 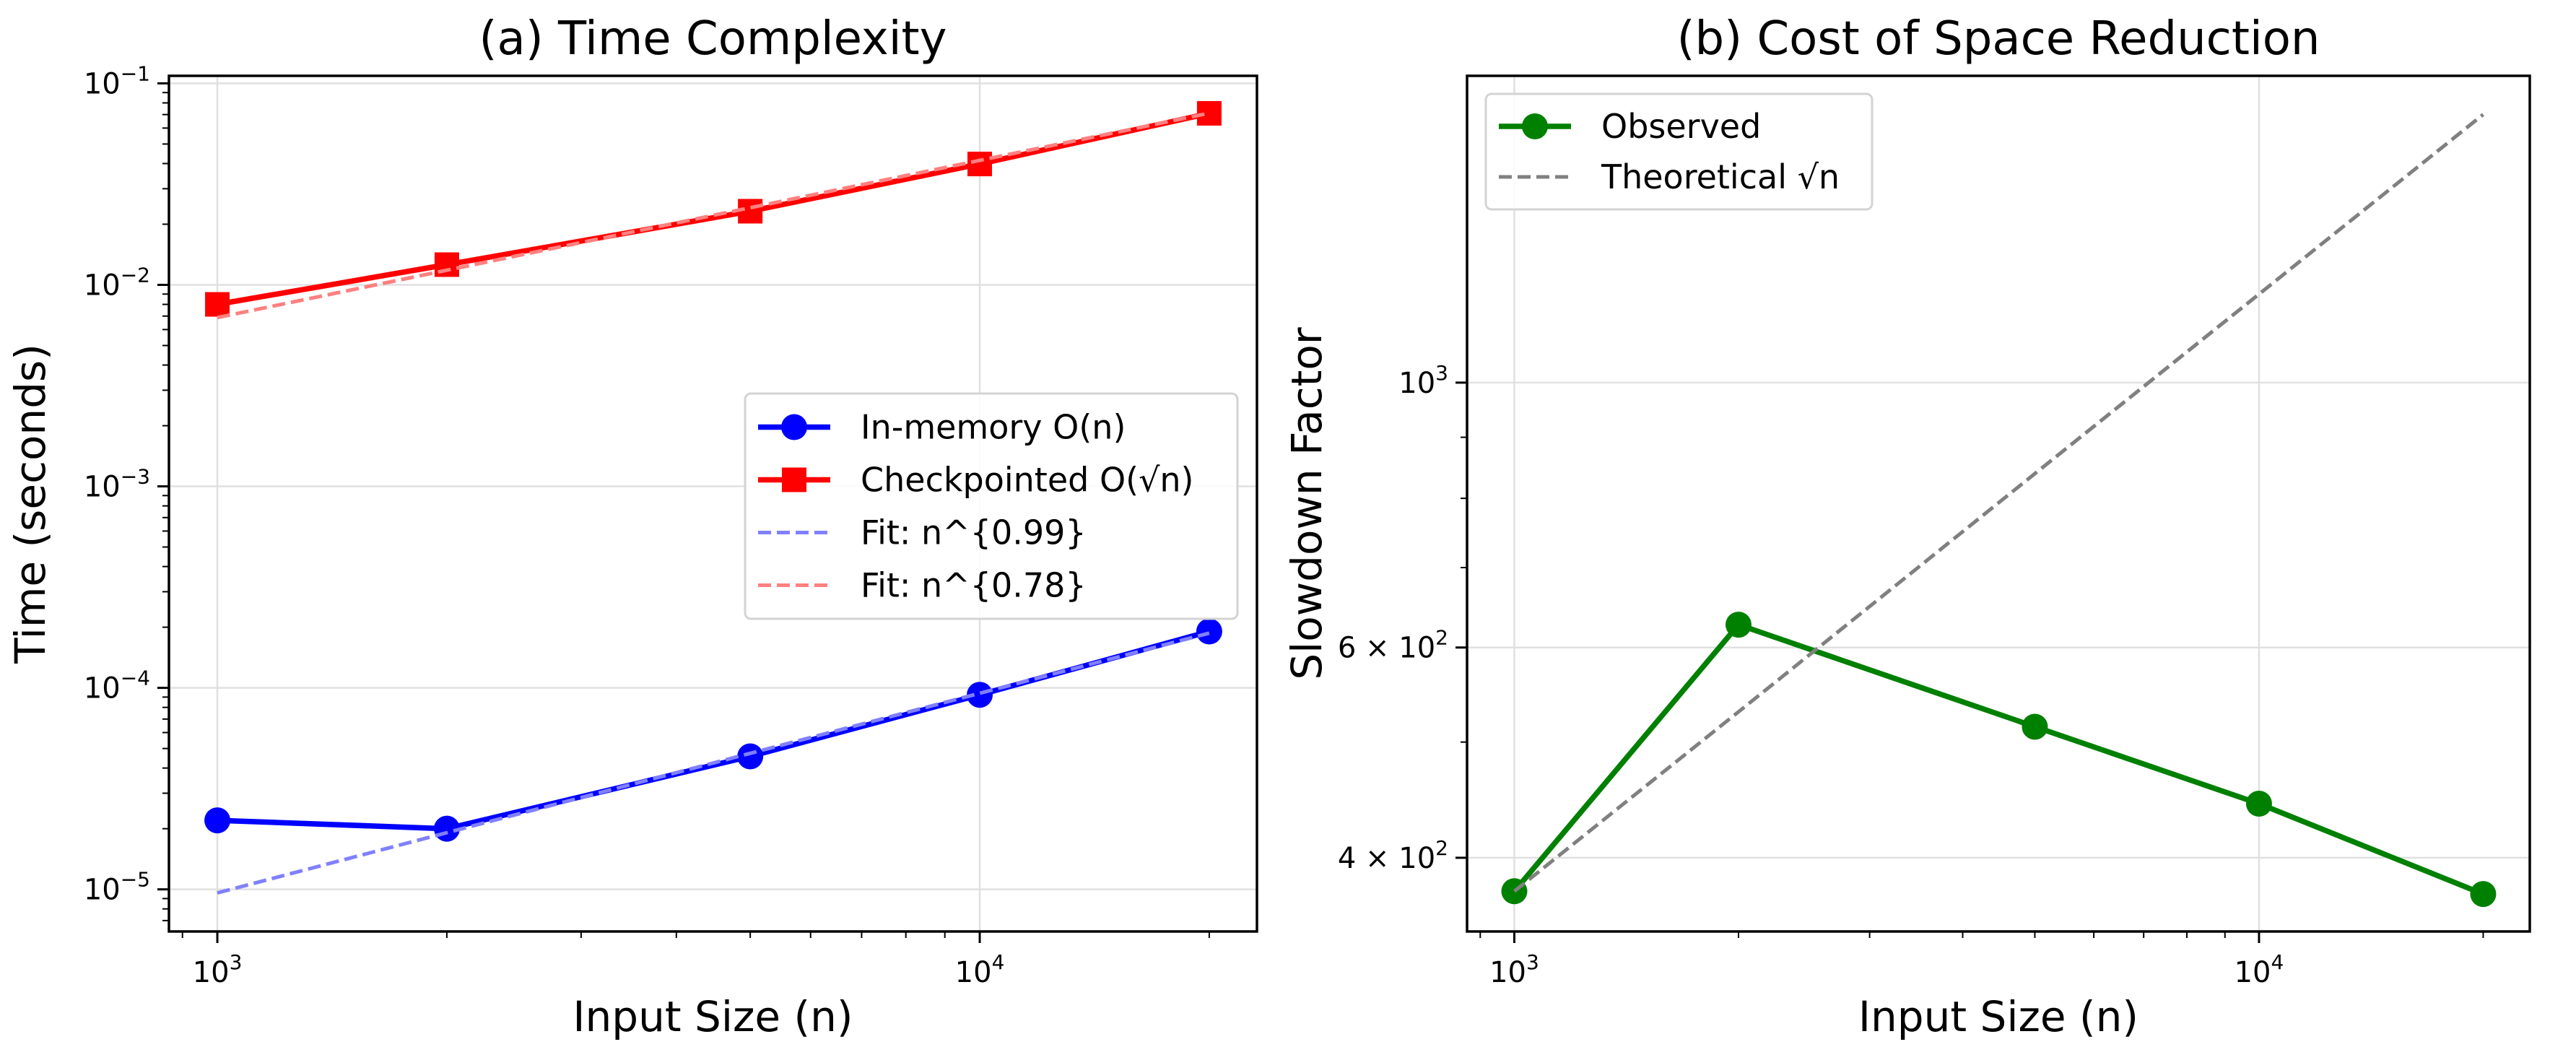 I want to click on y-tick-label: 6 × 10², so click(x=1393, y=645).